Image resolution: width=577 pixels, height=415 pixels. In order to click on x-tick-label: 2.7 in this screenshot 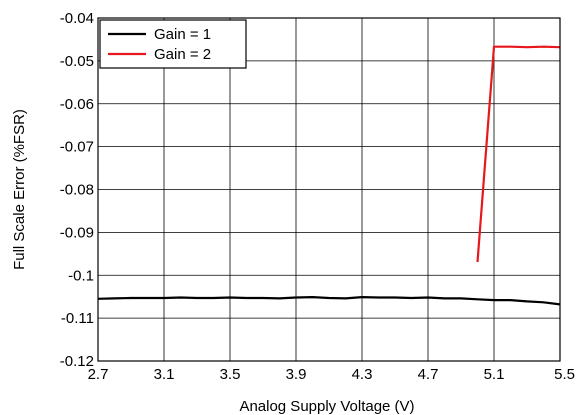, I will do `click(98, 374)`.